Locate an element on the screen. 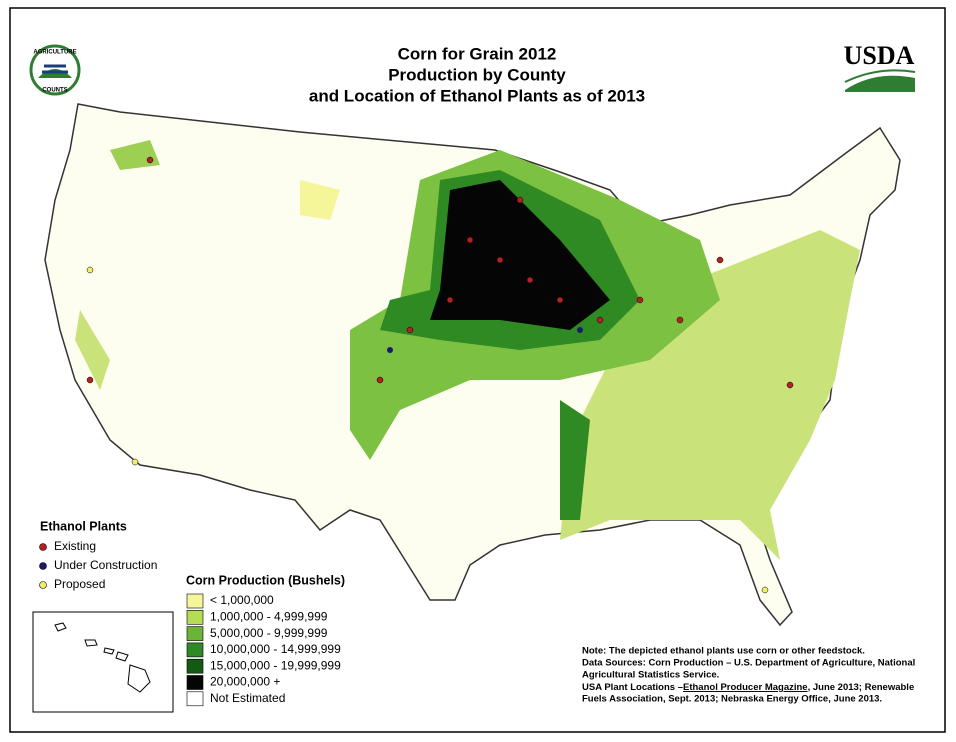 This screenshot has height=742, width=956. usda-logo: USDA is located at coordinates (880, 66).